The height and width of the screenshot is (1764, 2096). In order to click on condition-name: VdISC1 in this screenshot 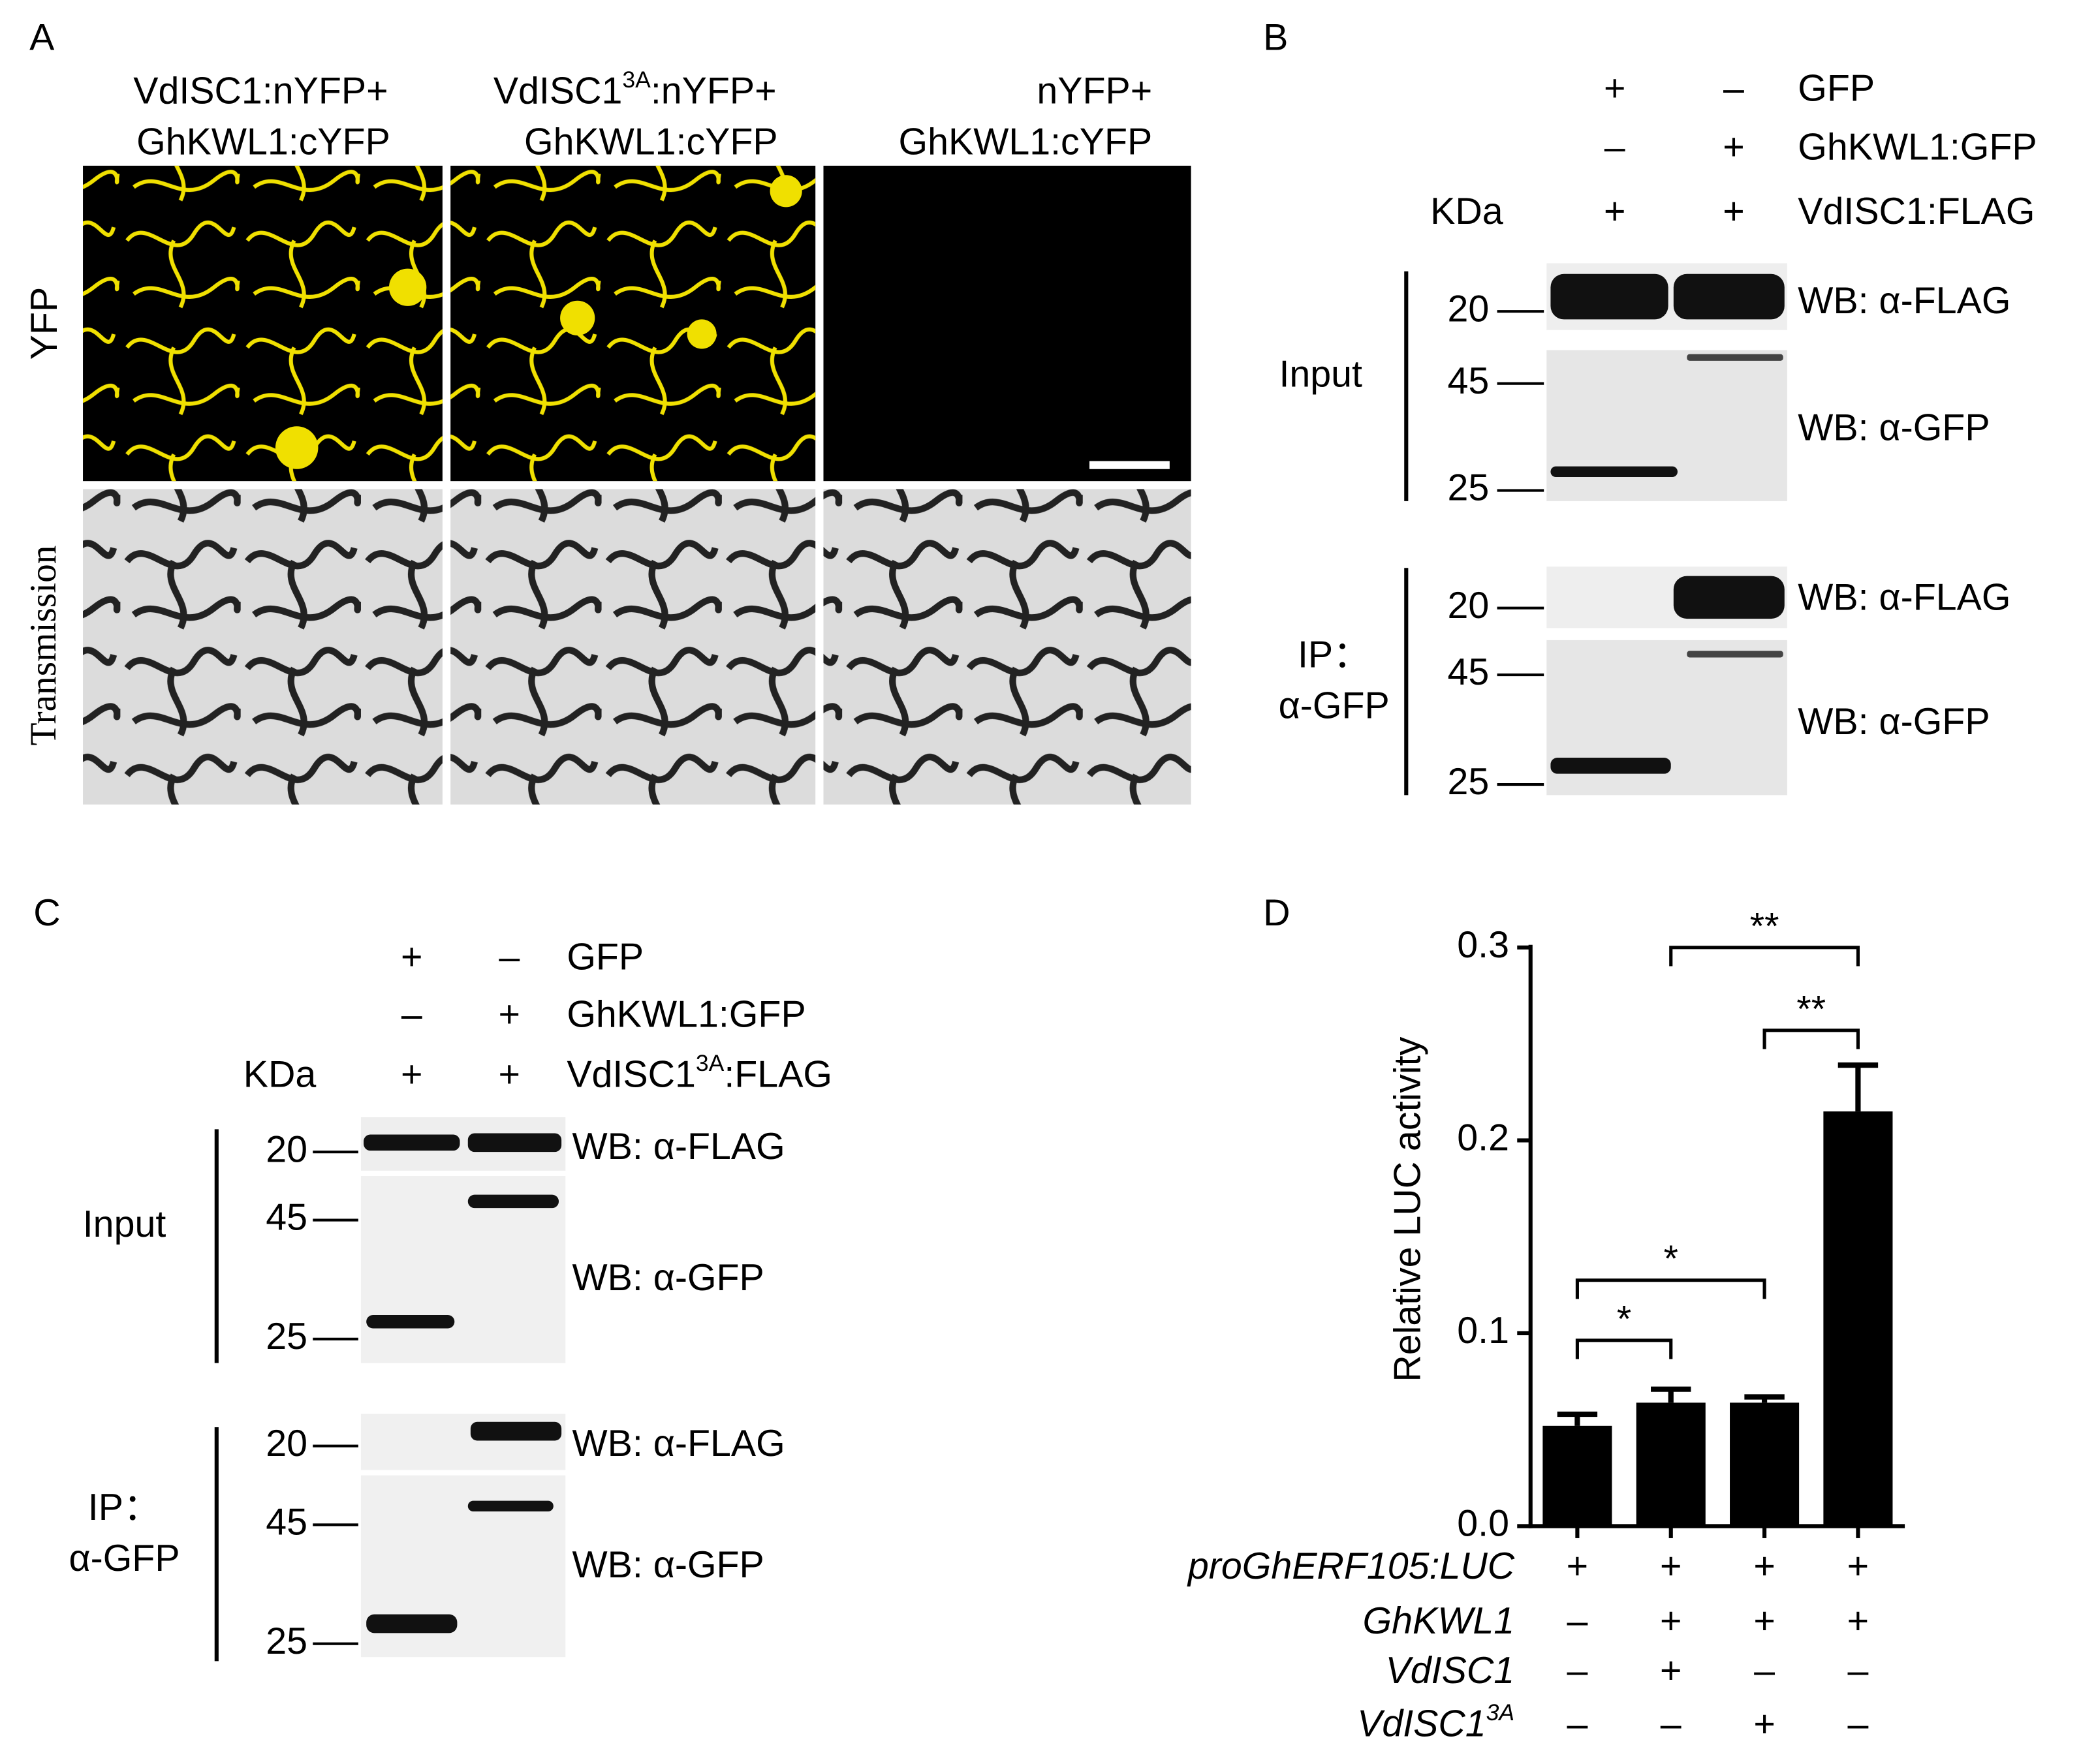, I will do `click(1450, 1671)`.